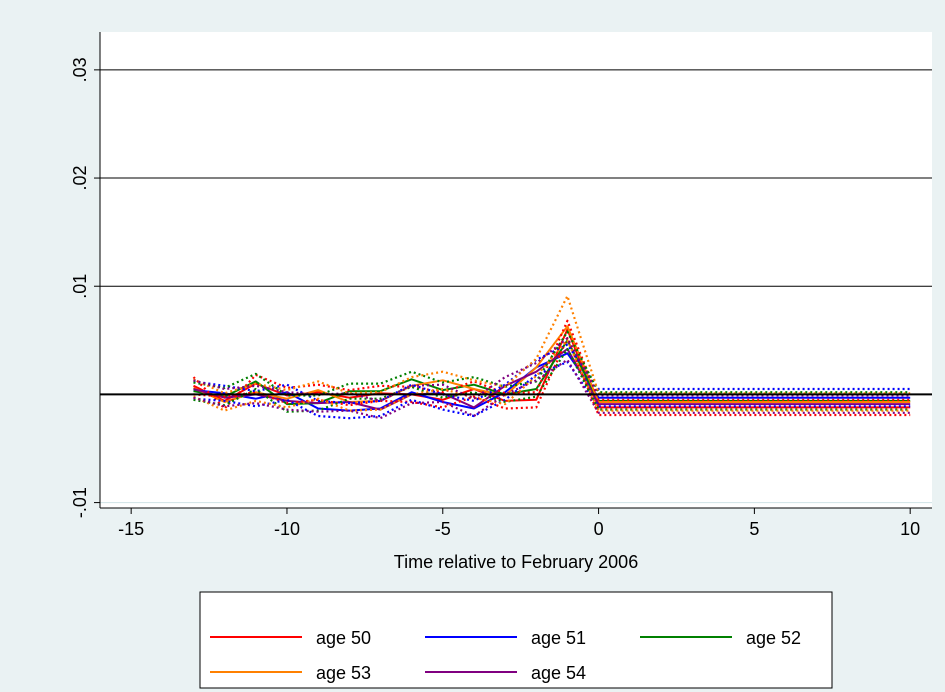  Describe the element at coordinates (599, 529) in the screenshot. I see `x-tick-label: 0` at that location.